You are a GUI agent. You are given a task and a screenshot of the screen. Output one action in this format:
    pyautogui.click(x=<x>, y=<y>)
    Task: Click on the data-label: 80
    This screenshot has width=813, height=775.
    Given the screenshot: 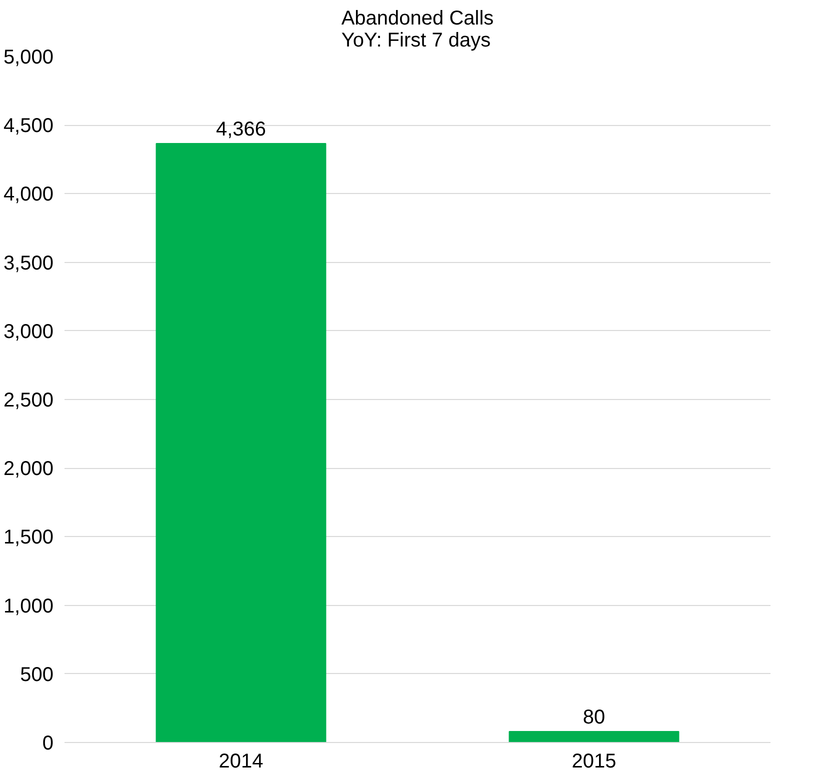 What is the action you would take?
    pyautogui.click(x=594, y=717)
    